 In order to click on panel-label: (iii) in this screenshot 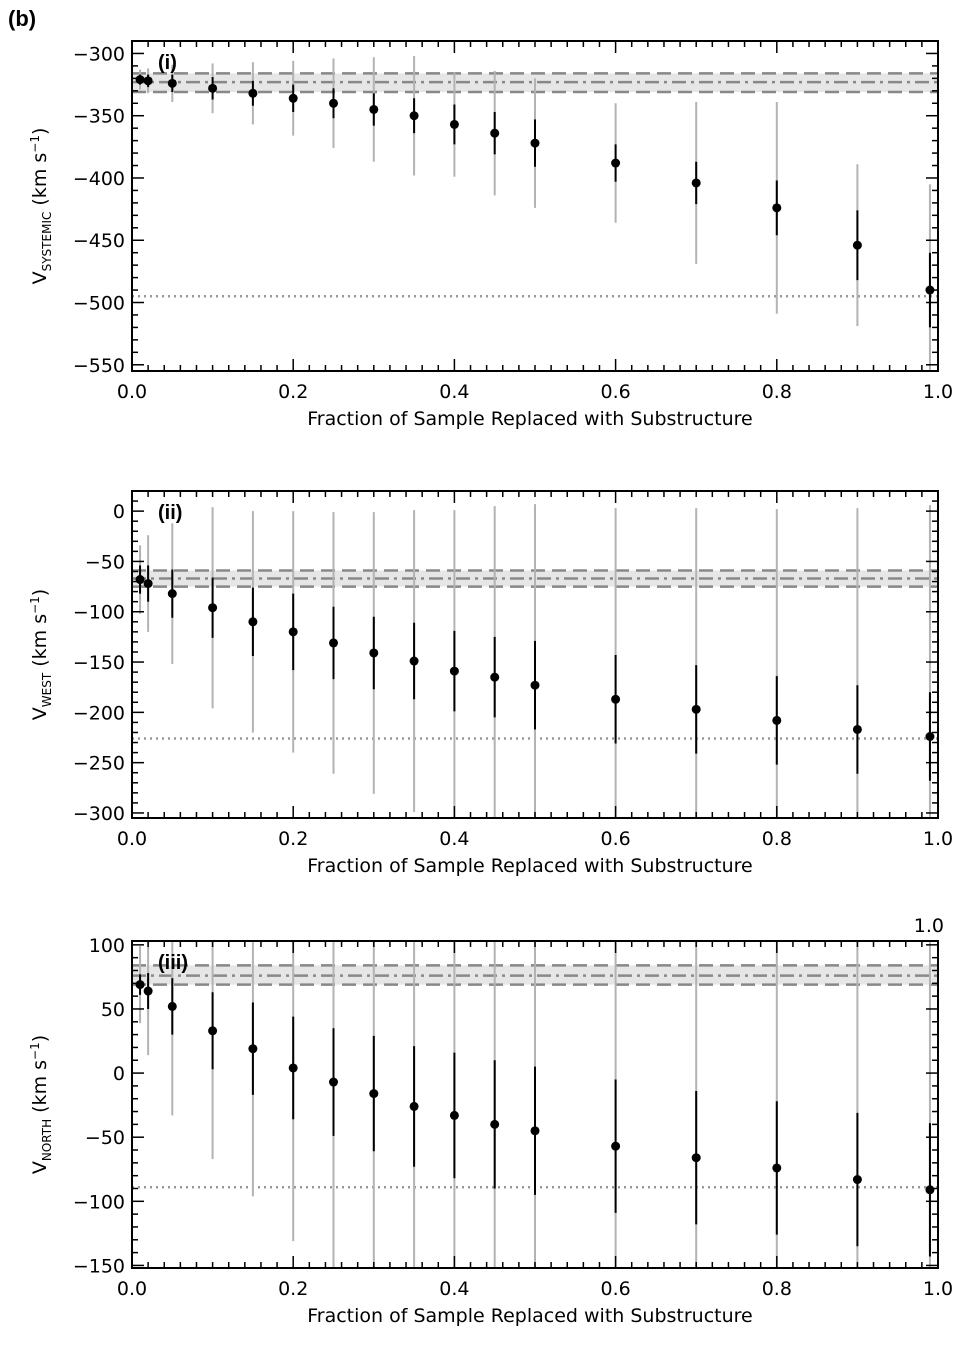, I will do `click(173, 963)`.